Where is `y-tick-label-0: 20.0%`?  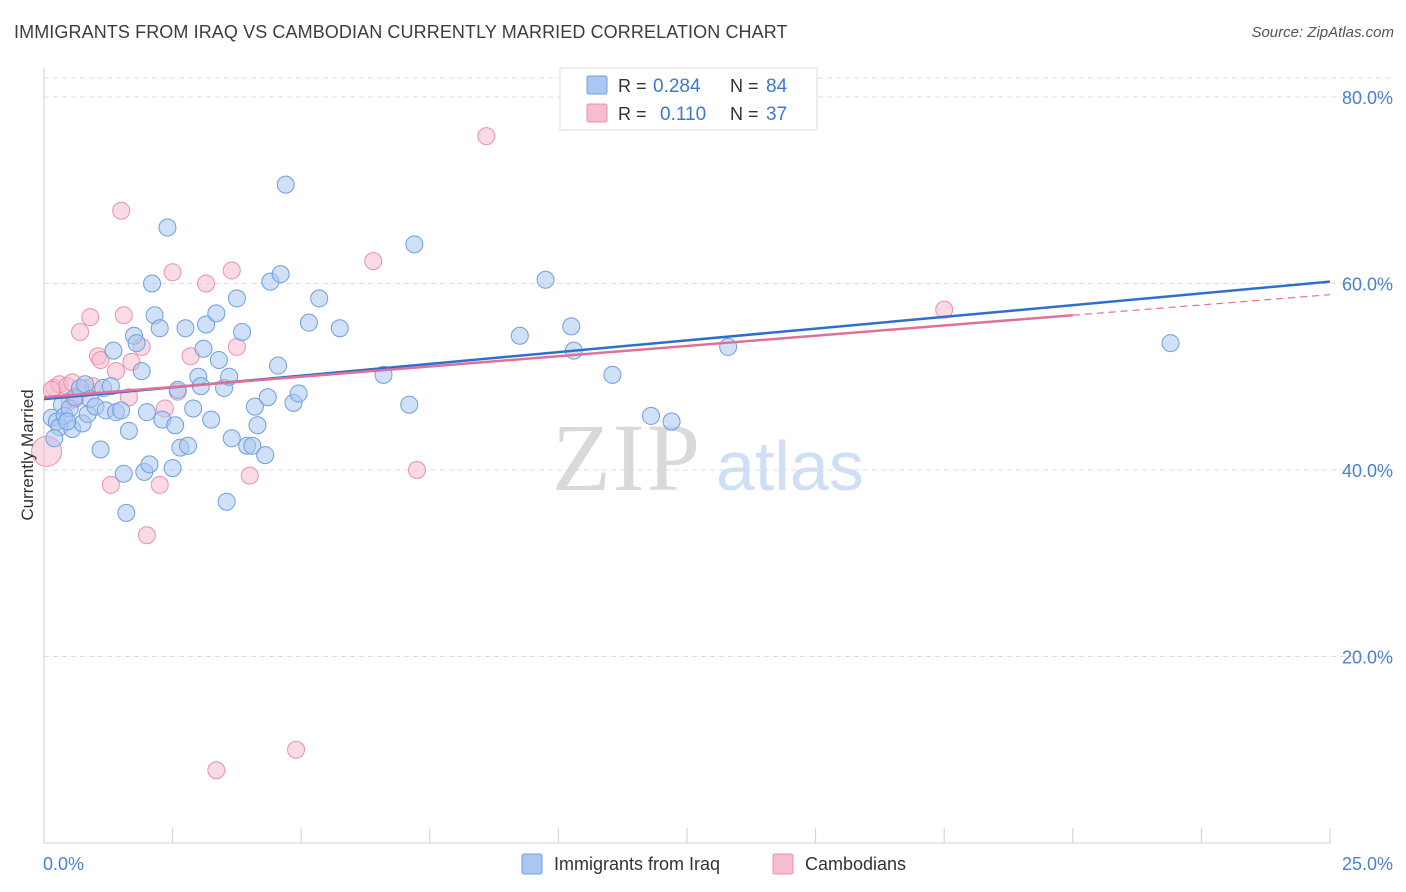 y-tick-label-0: 20.0% is located at coordinates (1367, 658).